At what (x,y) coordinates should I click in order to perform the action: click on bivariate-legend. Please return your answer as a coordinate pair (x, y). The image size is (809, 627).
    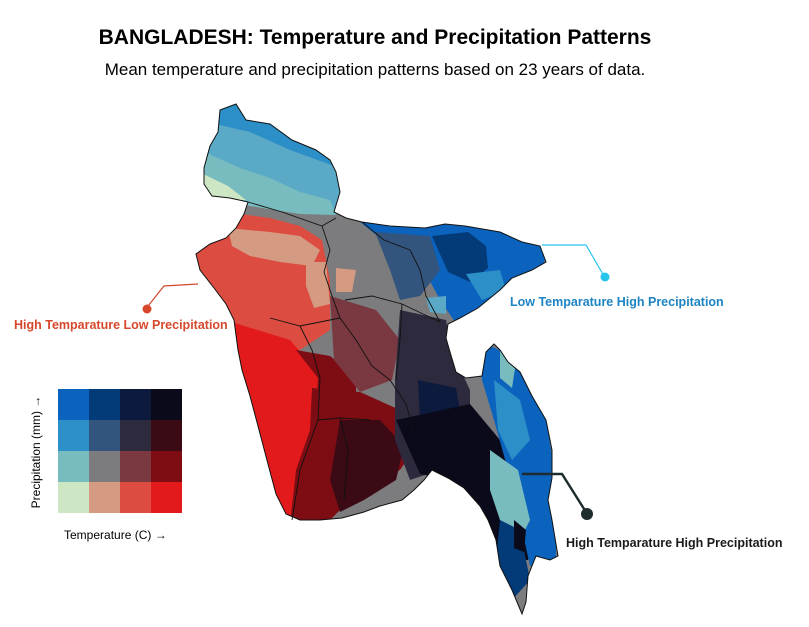
    Looking at the image, I should click on (120, 451).